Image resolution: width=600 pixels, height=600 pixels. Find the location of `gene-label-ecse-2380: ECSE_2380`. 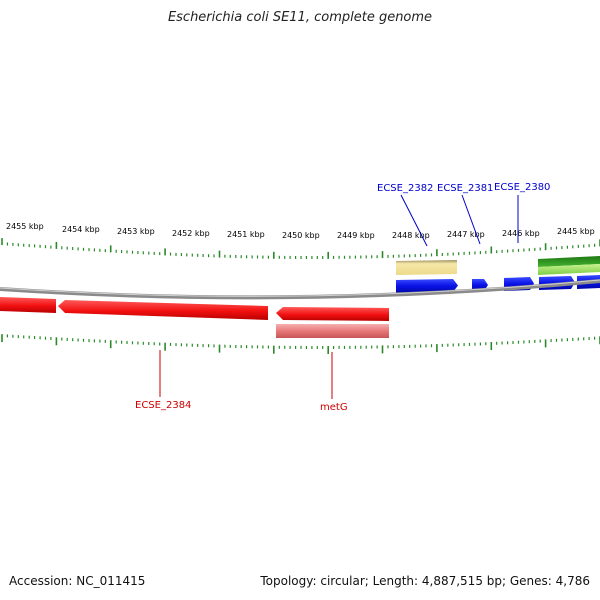

gene-label-ecse-2380: ECSE_2380 is located at coordinates (522, 187).